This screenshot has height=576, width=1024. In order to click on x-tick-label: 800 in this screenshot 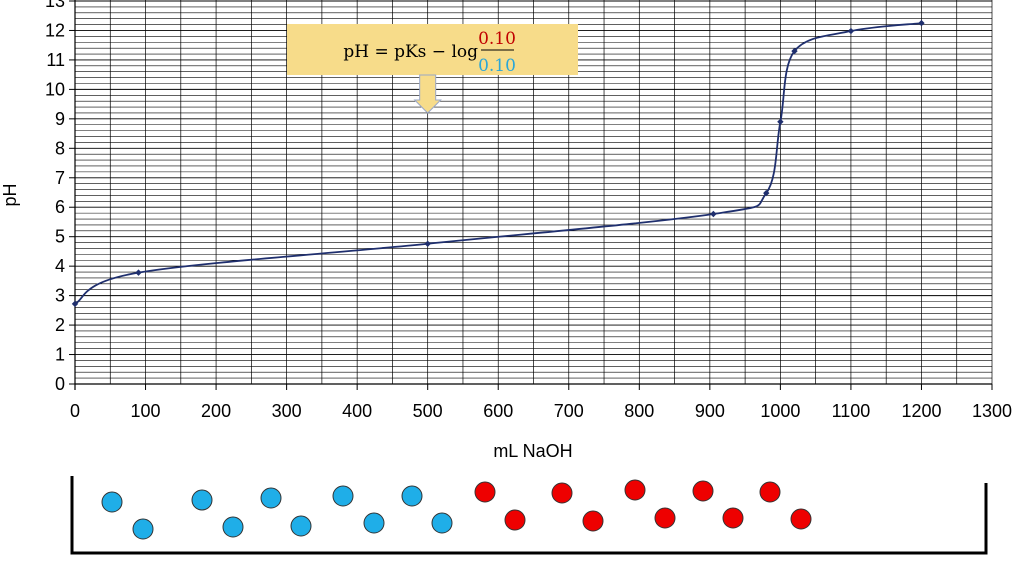, I will do `click(639, 411)`.